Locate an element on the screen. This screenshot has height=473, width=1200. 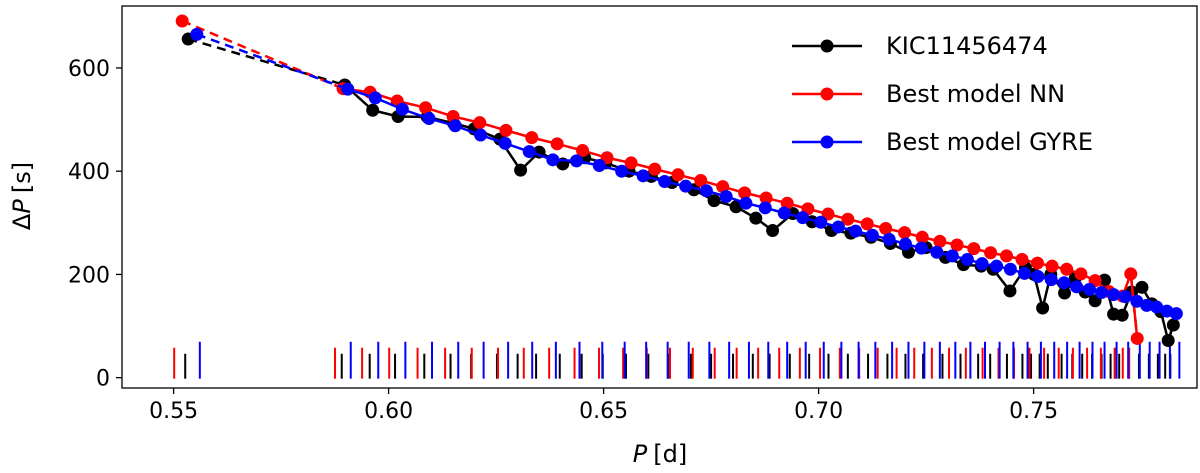
legend-marker-gyre is located at coordinates (827, 142).